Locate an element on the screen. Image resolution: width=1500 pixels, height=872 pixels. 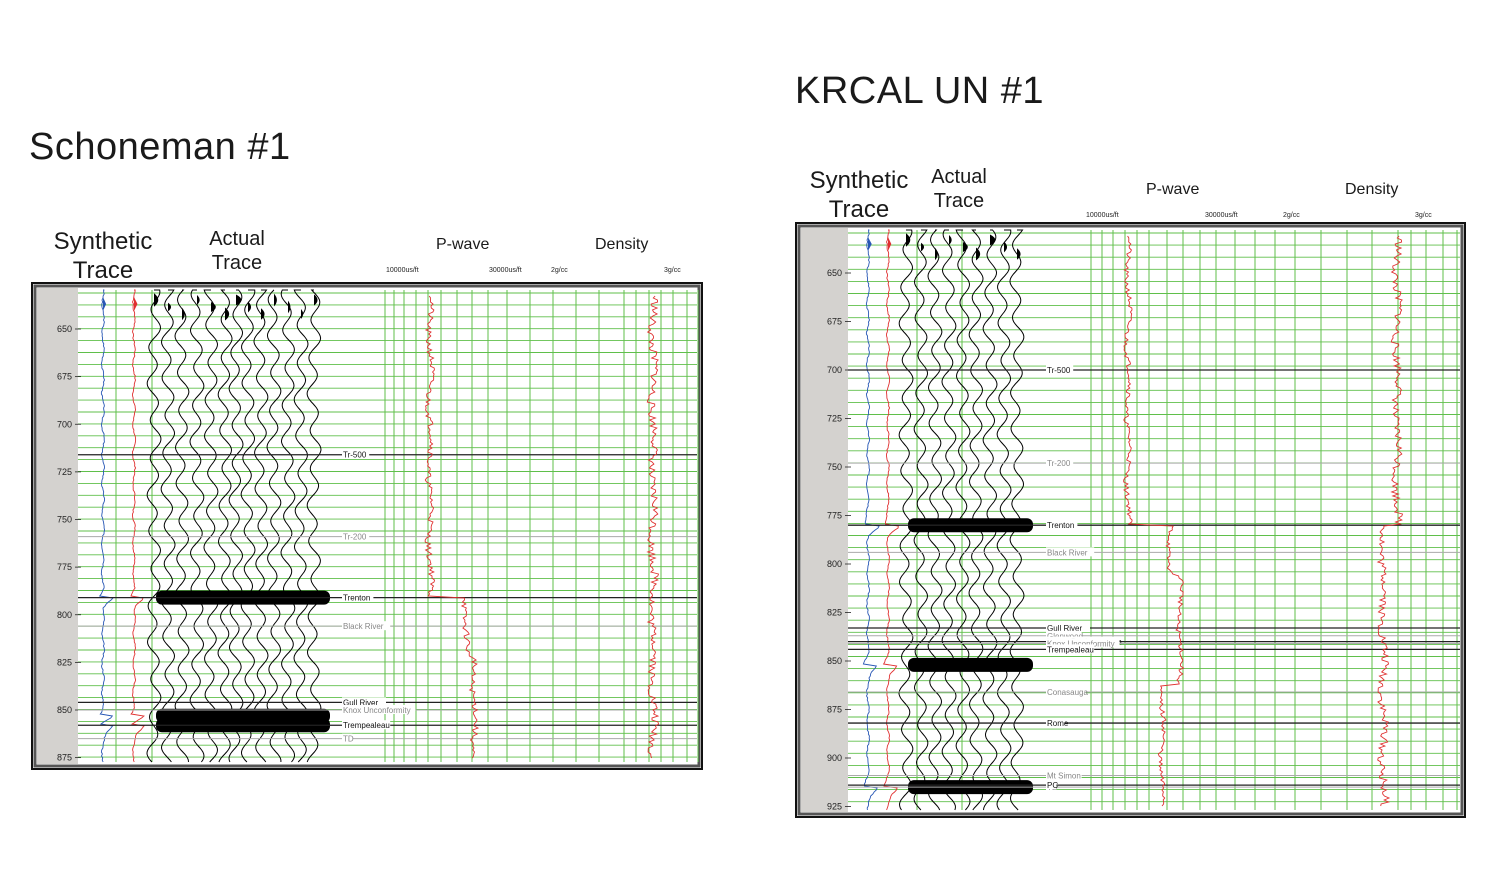
panel-title: Schoneman #1 is located at coordinates (160, 147).